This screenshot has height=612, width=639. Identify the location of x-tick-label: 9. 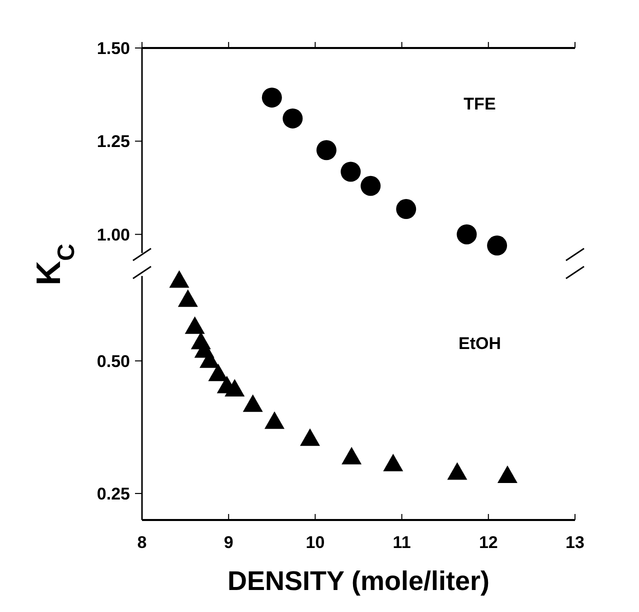
(229, 542).